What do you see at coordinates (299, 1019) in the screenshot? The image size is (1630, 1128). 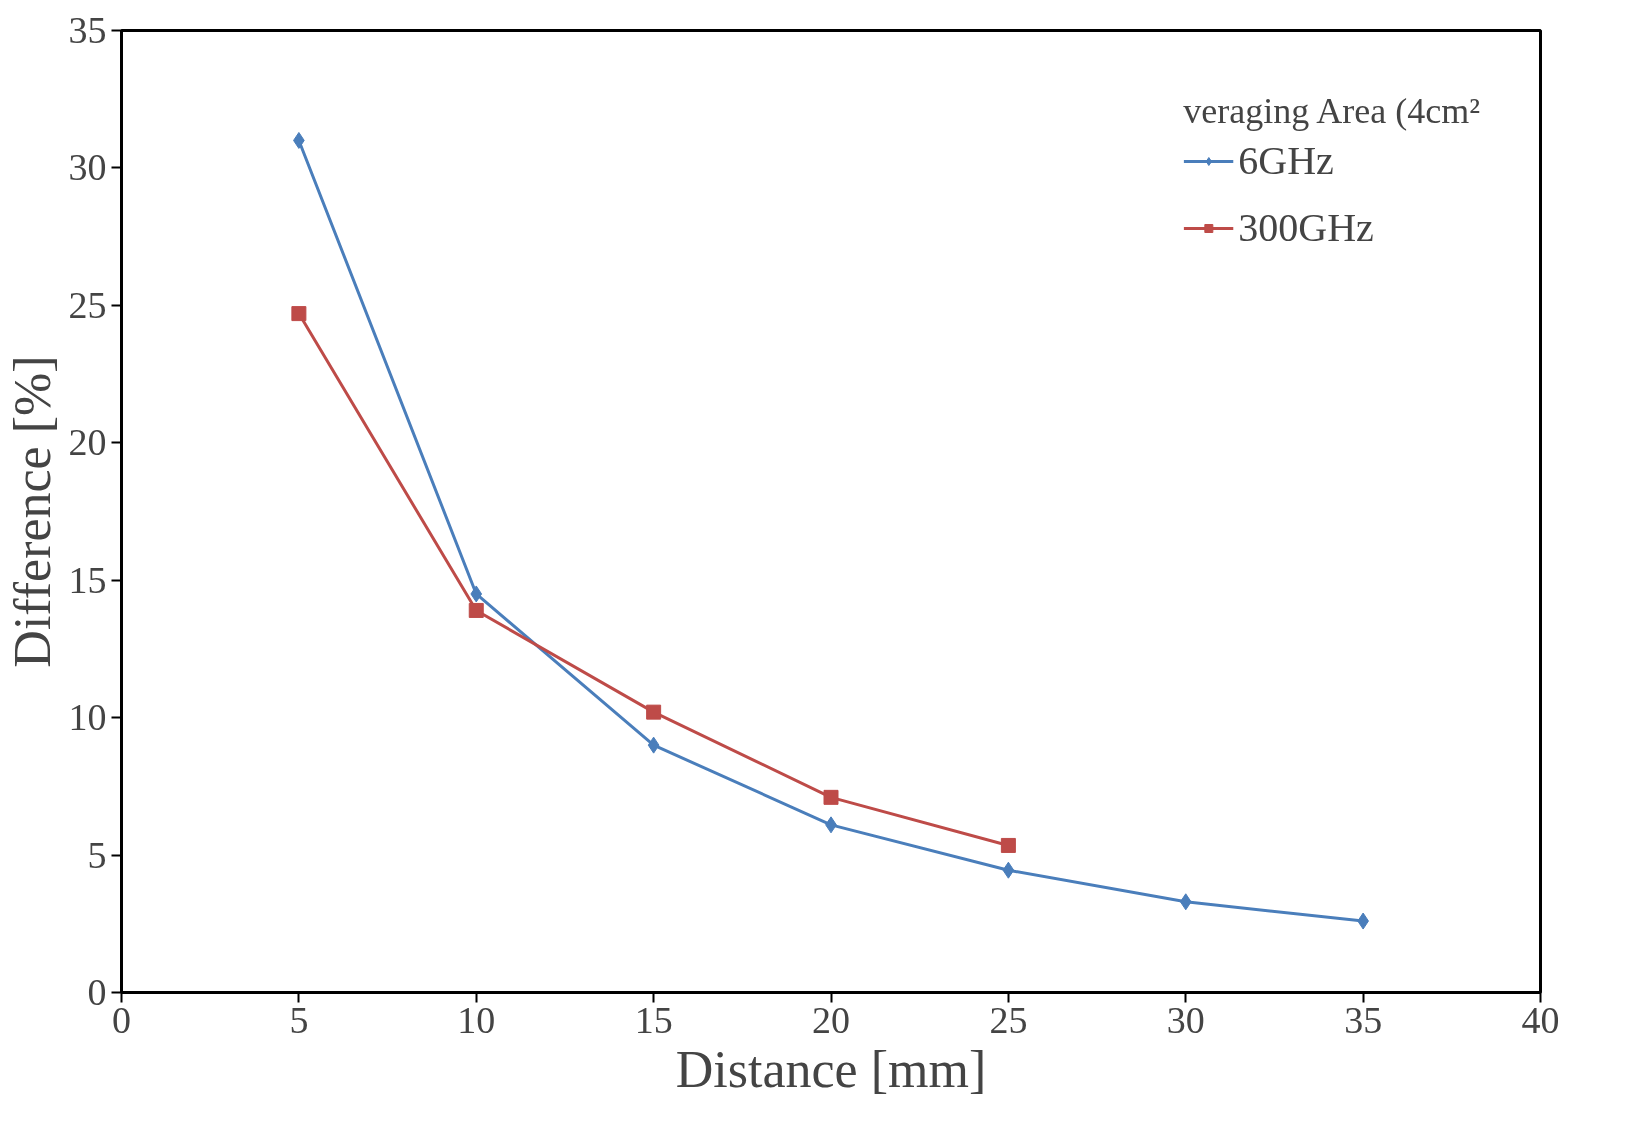 I see `x-tick-label: 5` at bounding box center [299, 1019].